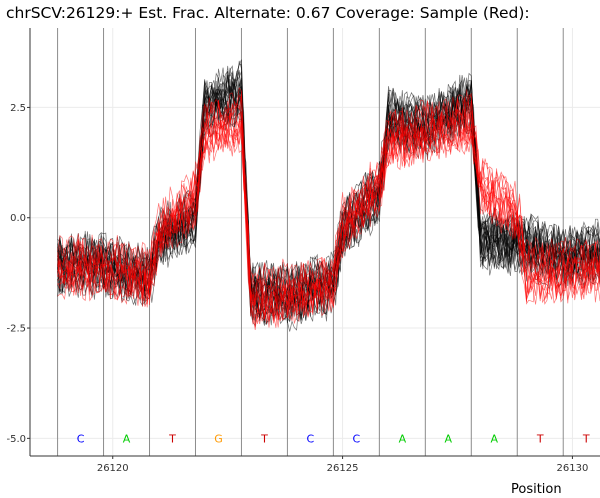 This screenshot has width=600, height=498. Describe the element at coordinates (18, 218) in the screenshot. I see `y-tick-label: 0.0` at that location.